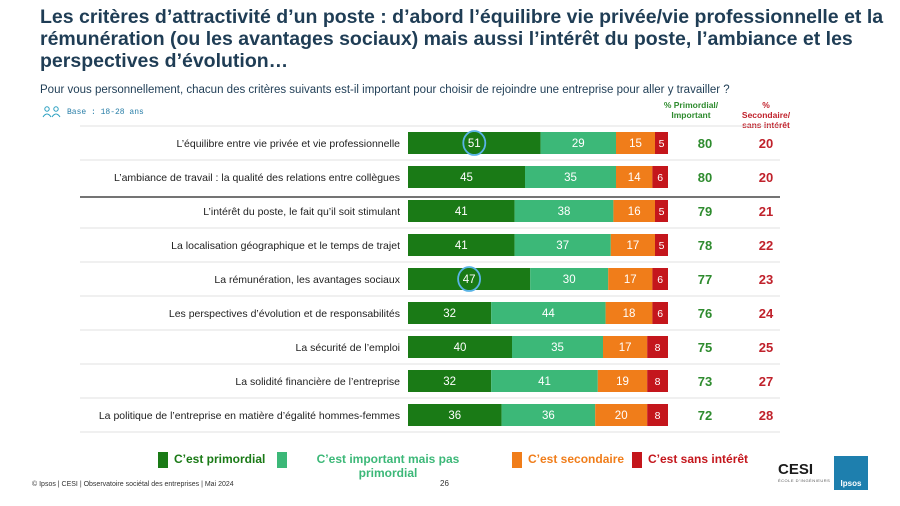 This screenshot has width=900, height=506. I want to click on data-label: 38, so click(564, 212).